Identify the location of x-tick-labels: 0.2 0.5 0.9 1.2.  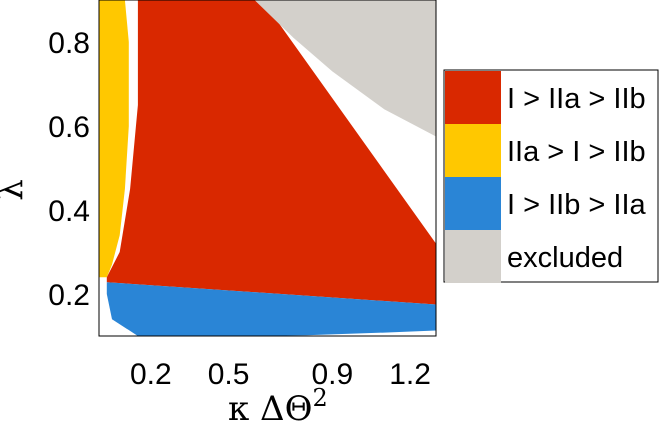
(280, 374).